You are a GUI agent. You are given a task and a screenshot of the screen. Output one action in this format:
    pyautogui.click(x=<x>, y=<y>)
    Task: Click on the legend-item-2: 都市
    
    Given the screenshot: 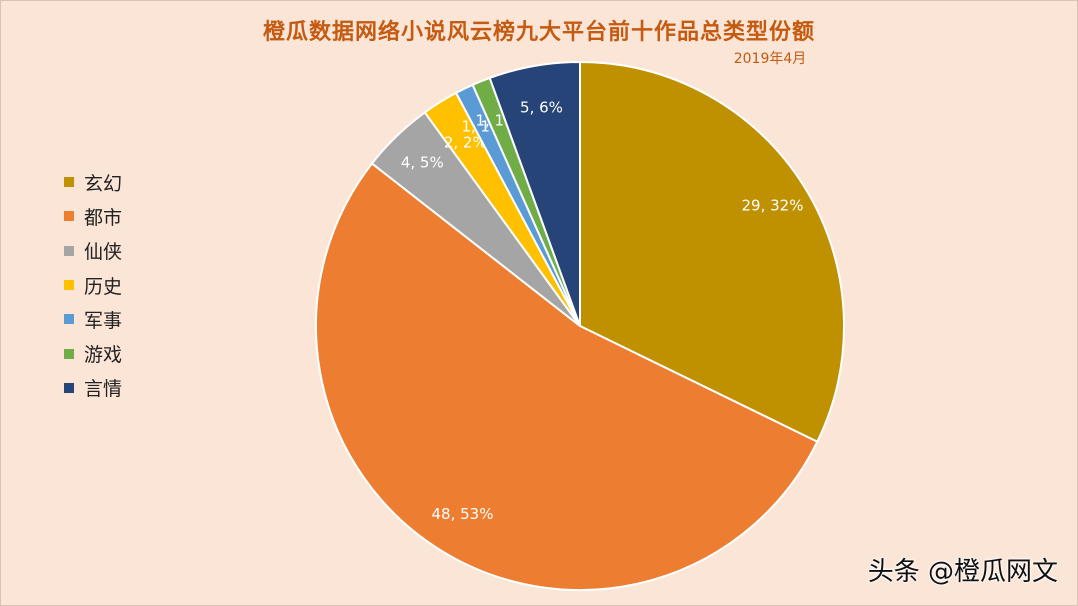 What is the action you would take?
    pyautogui.click(x=93, y=216)
    